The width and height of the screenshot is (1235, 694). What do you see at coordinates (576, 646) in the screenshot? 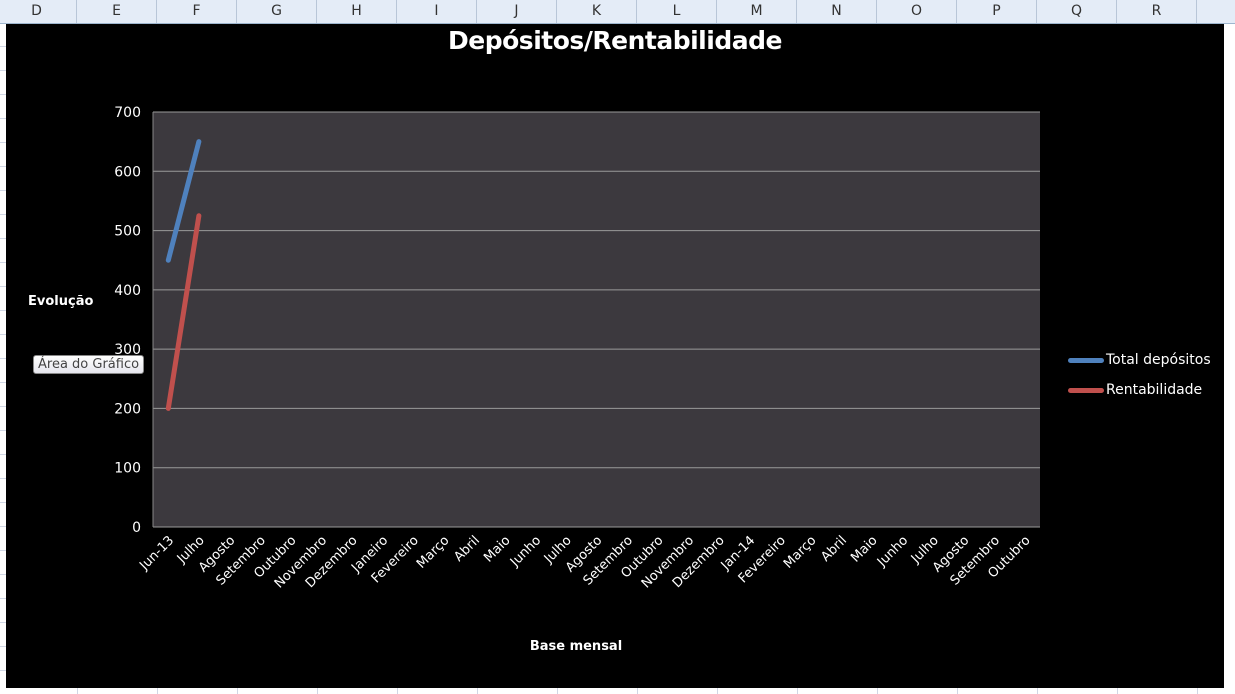
I see `x-axis-title: Base mensal` at bounding box center [576, 646].